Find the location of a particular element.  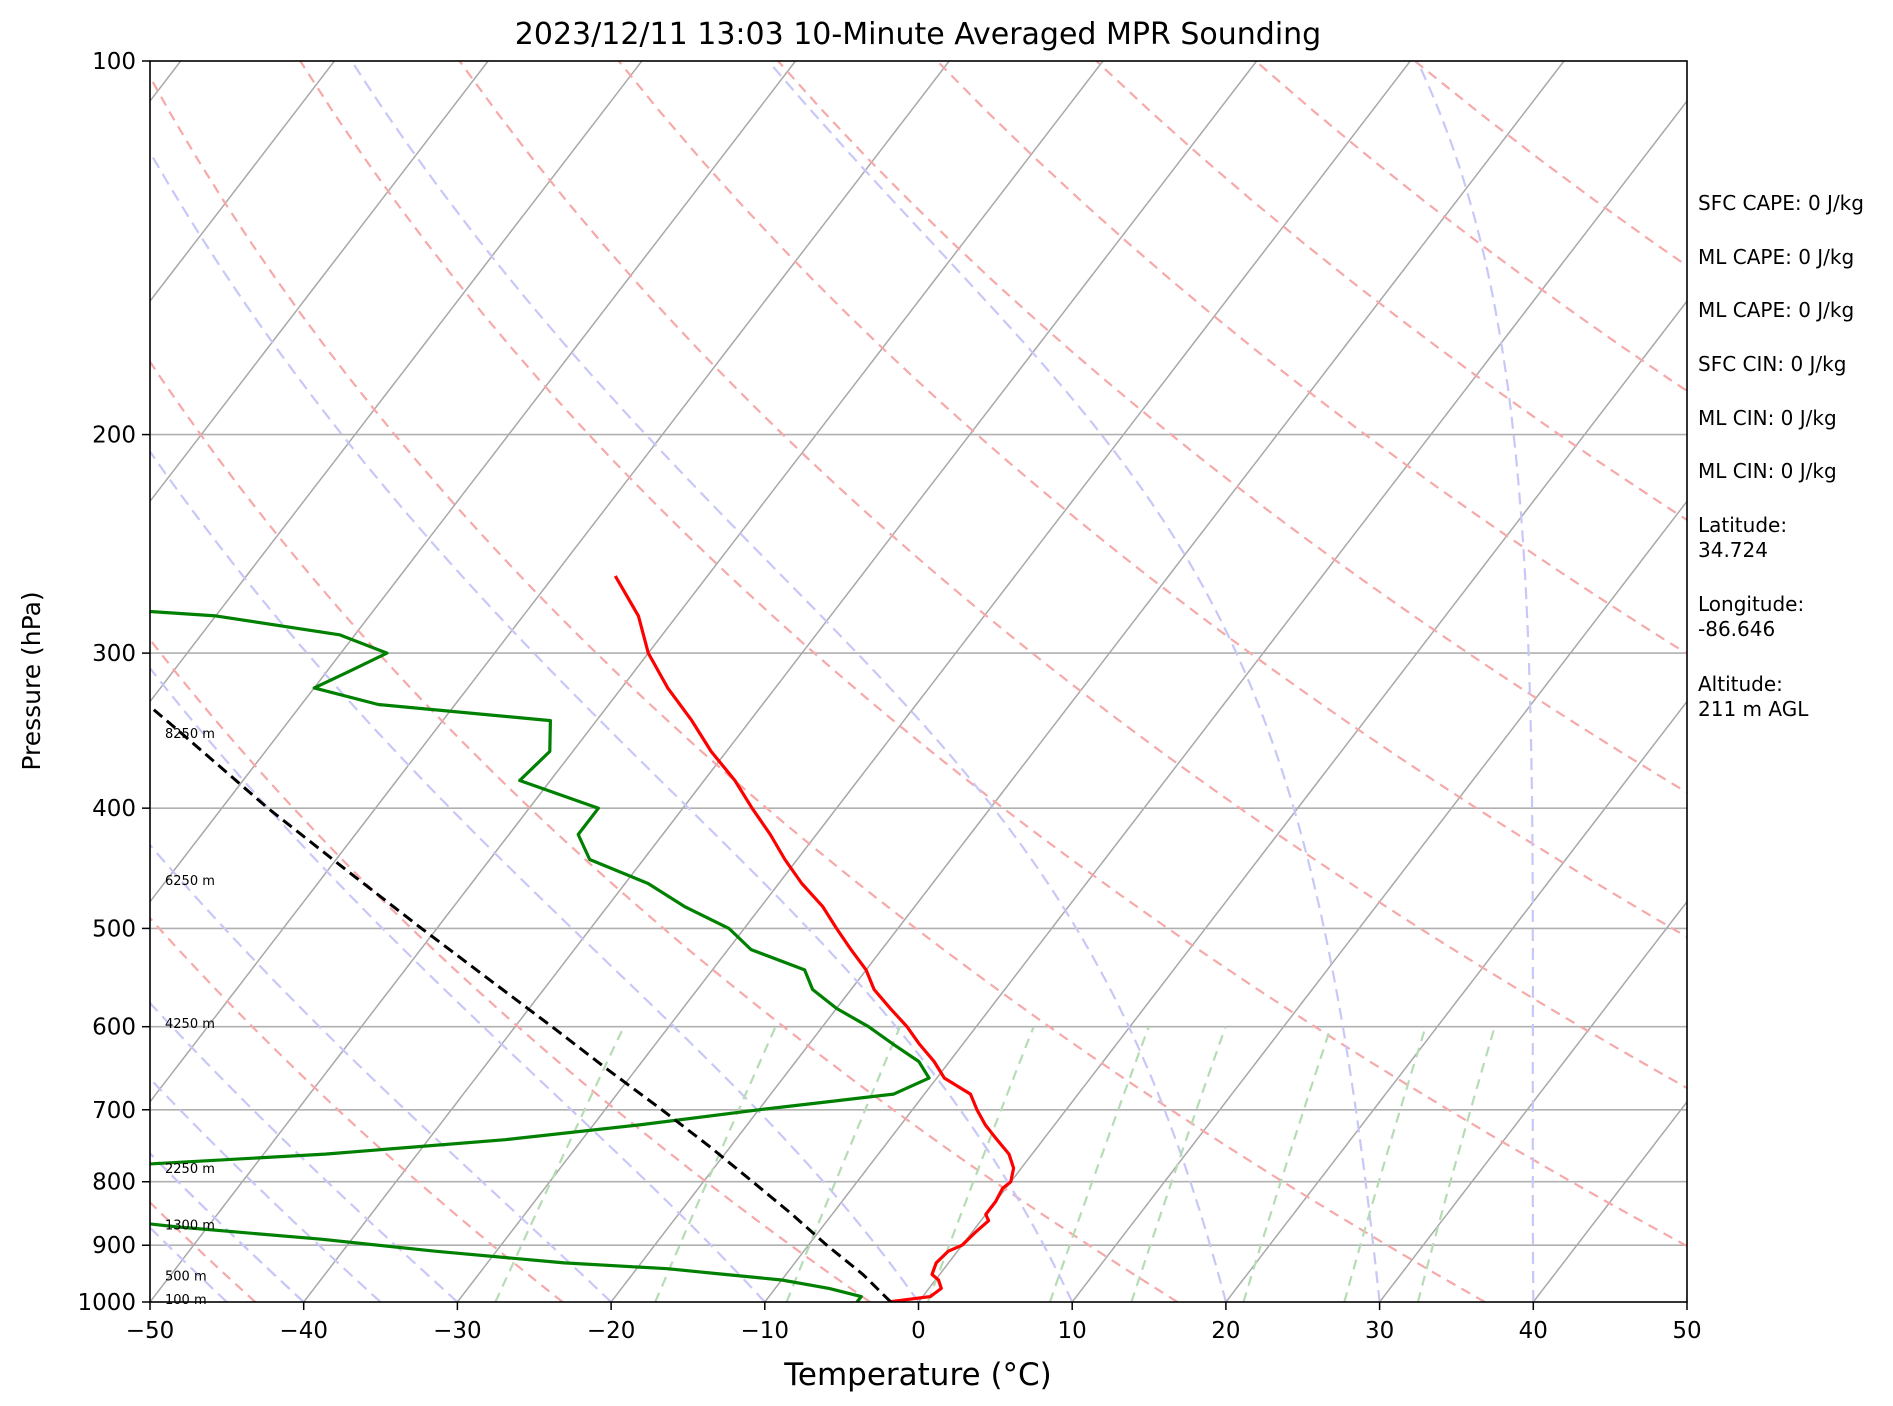

height-labels: 8250 m 6250 m 4250 m 2250 m 1300 m 500 m 100 m is located at coordinates (190, 1017).